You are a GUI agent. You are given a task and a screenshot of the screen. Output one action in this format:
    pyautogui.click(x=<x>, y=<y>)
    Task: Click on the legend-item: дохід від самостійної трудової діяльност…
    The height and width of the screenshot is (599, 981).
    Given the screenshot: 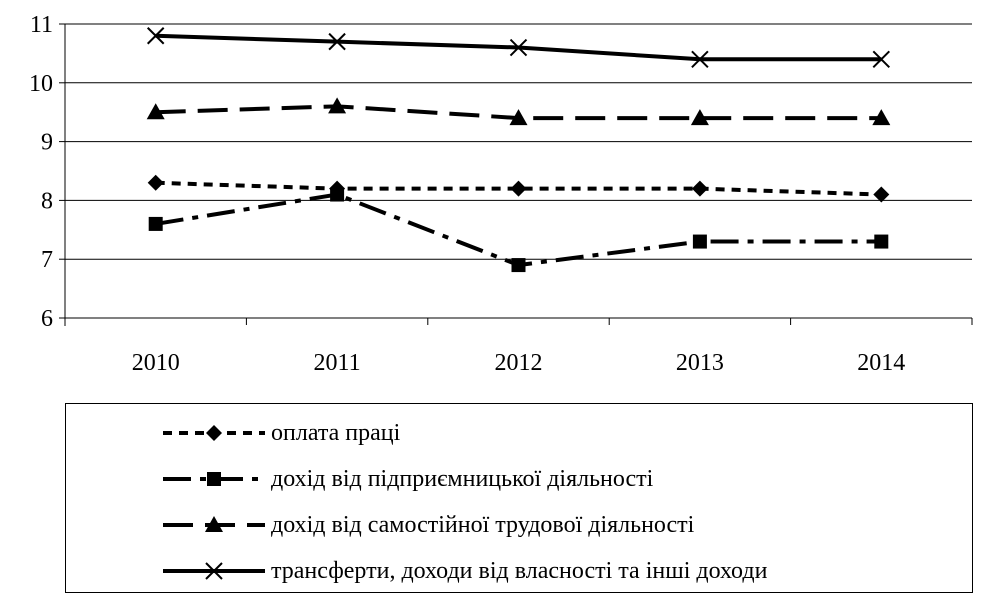 What is the action you would take?
    pyautogui.click(x=427, y=525)
    